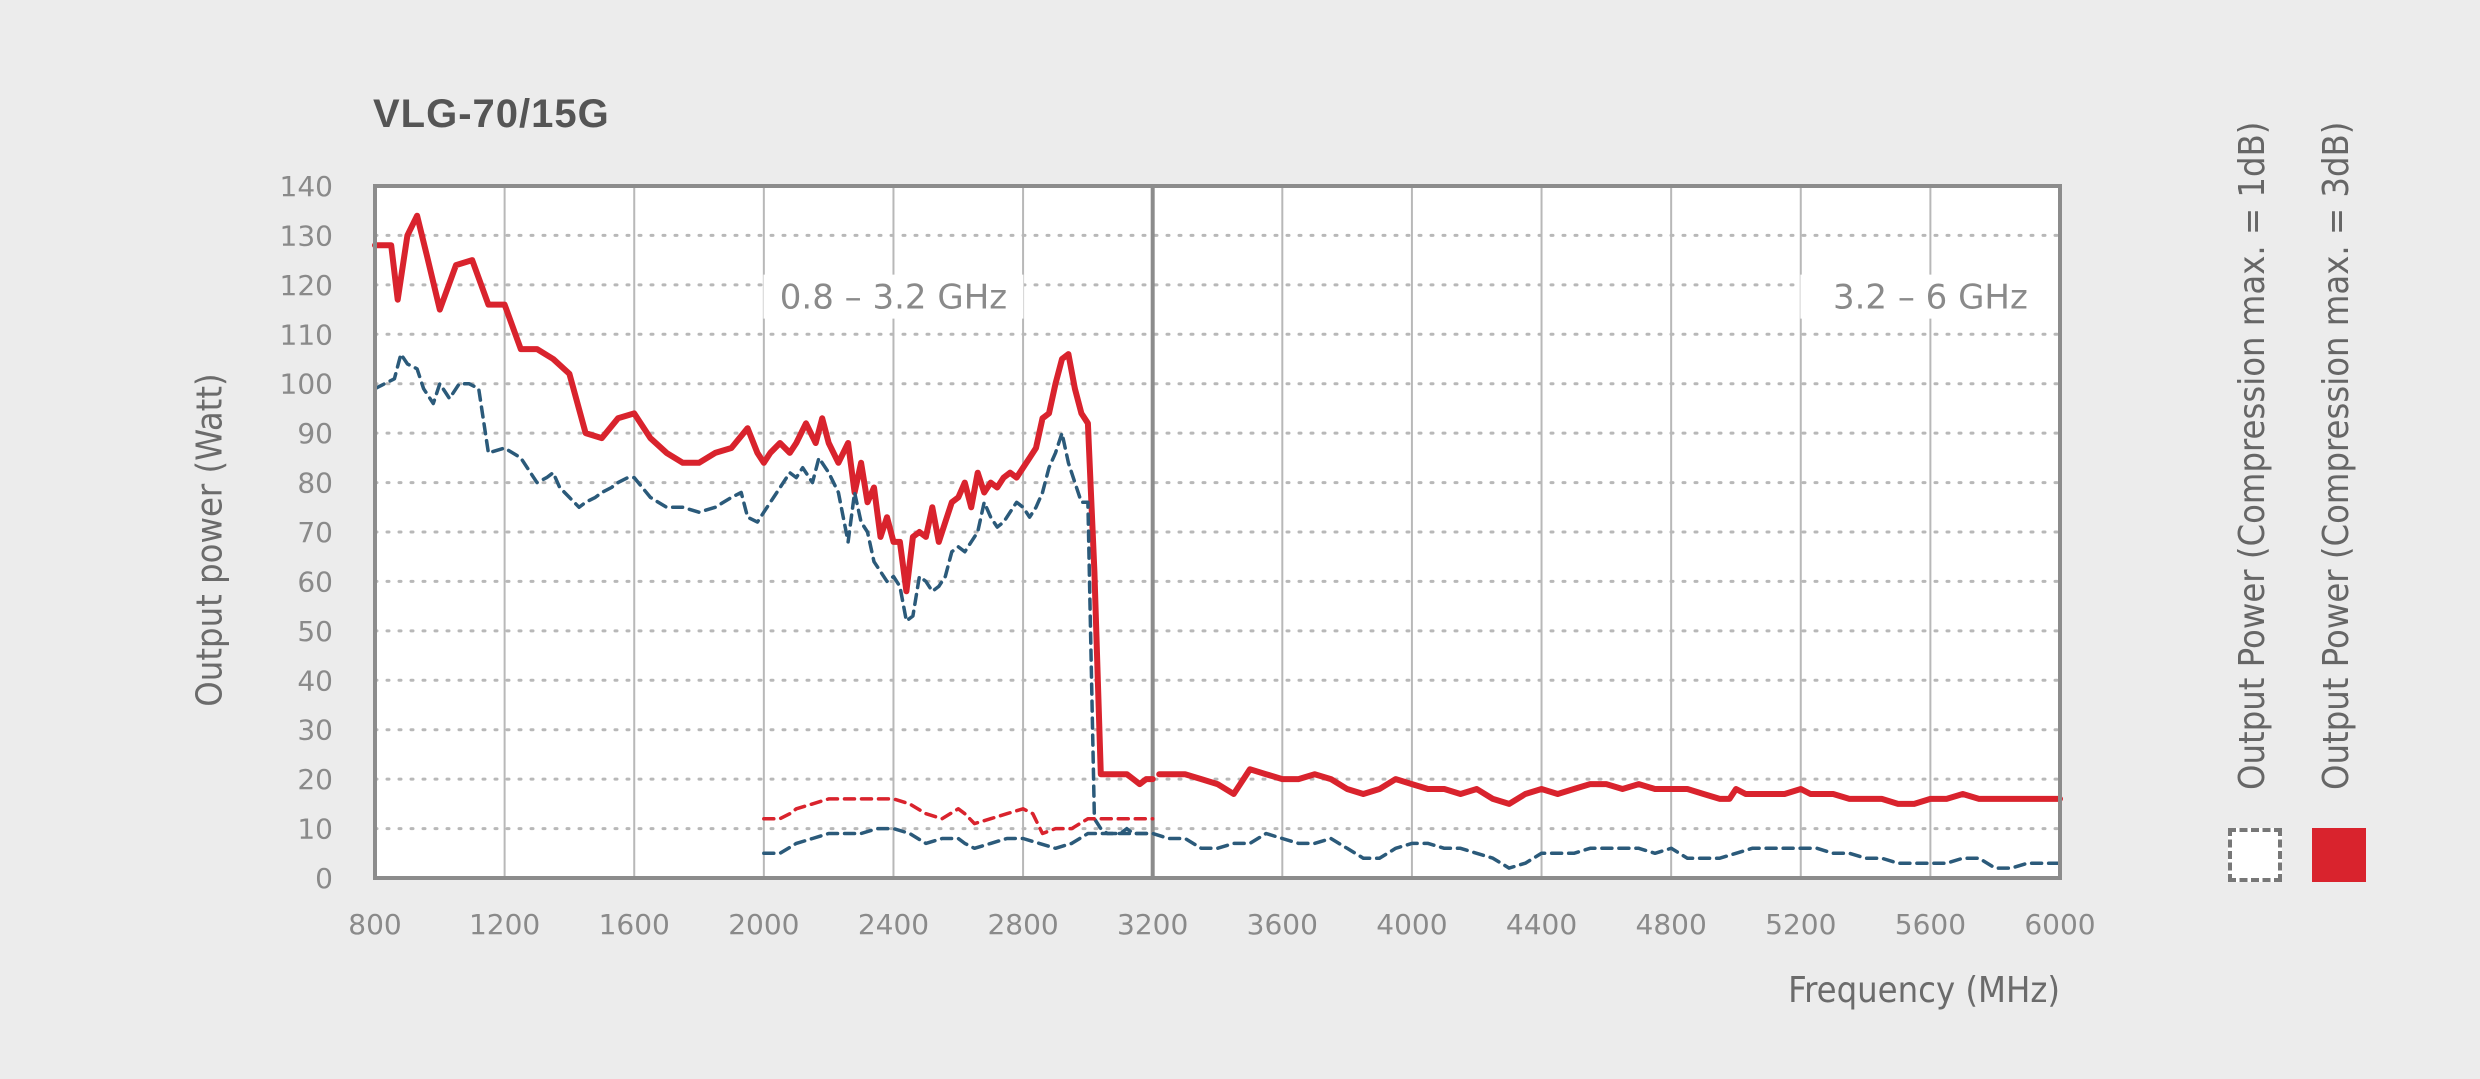  Describe the element at coordinates (306, 334) in the screenshot. I see `y-tick-label: 110` at that location.